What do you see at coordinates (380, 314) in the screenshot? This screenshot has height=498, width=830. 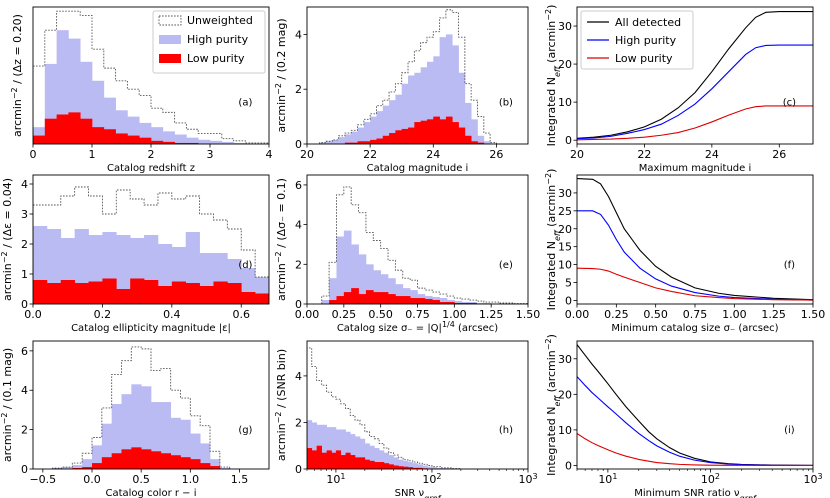 I see `x-tick-label: 0.50` at bounding box center [380, 314].